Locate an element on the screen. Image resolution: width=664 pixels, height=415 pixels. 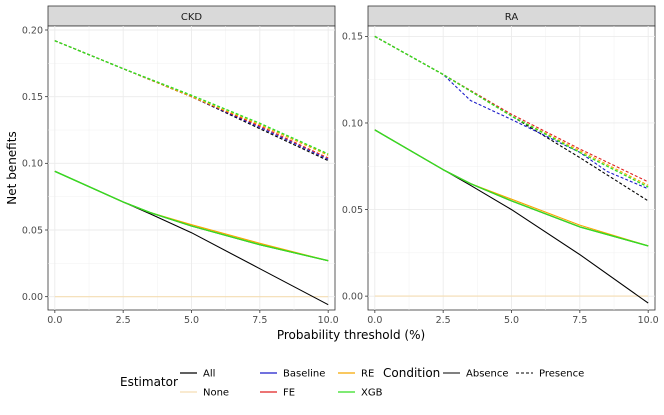
series-line-ra-xgb-absence is located at coordinates (511, 188).